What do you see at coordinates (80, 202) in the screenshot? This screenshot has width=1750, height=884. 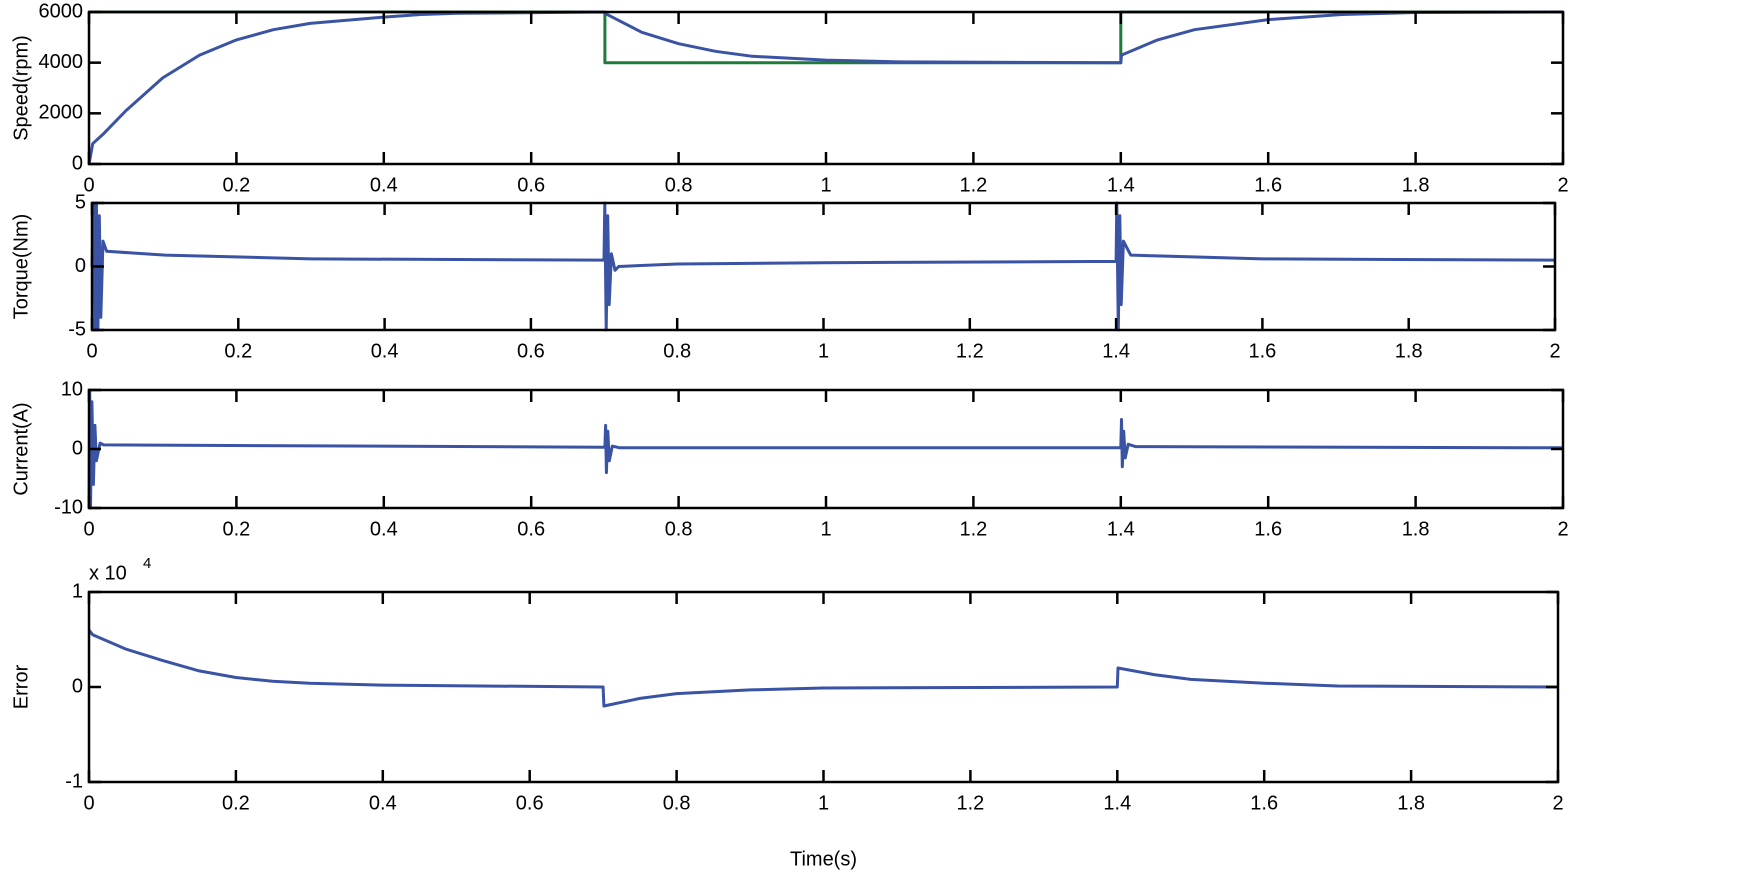 I see `y-tick-label: 5` at bounding box center [80, 202].